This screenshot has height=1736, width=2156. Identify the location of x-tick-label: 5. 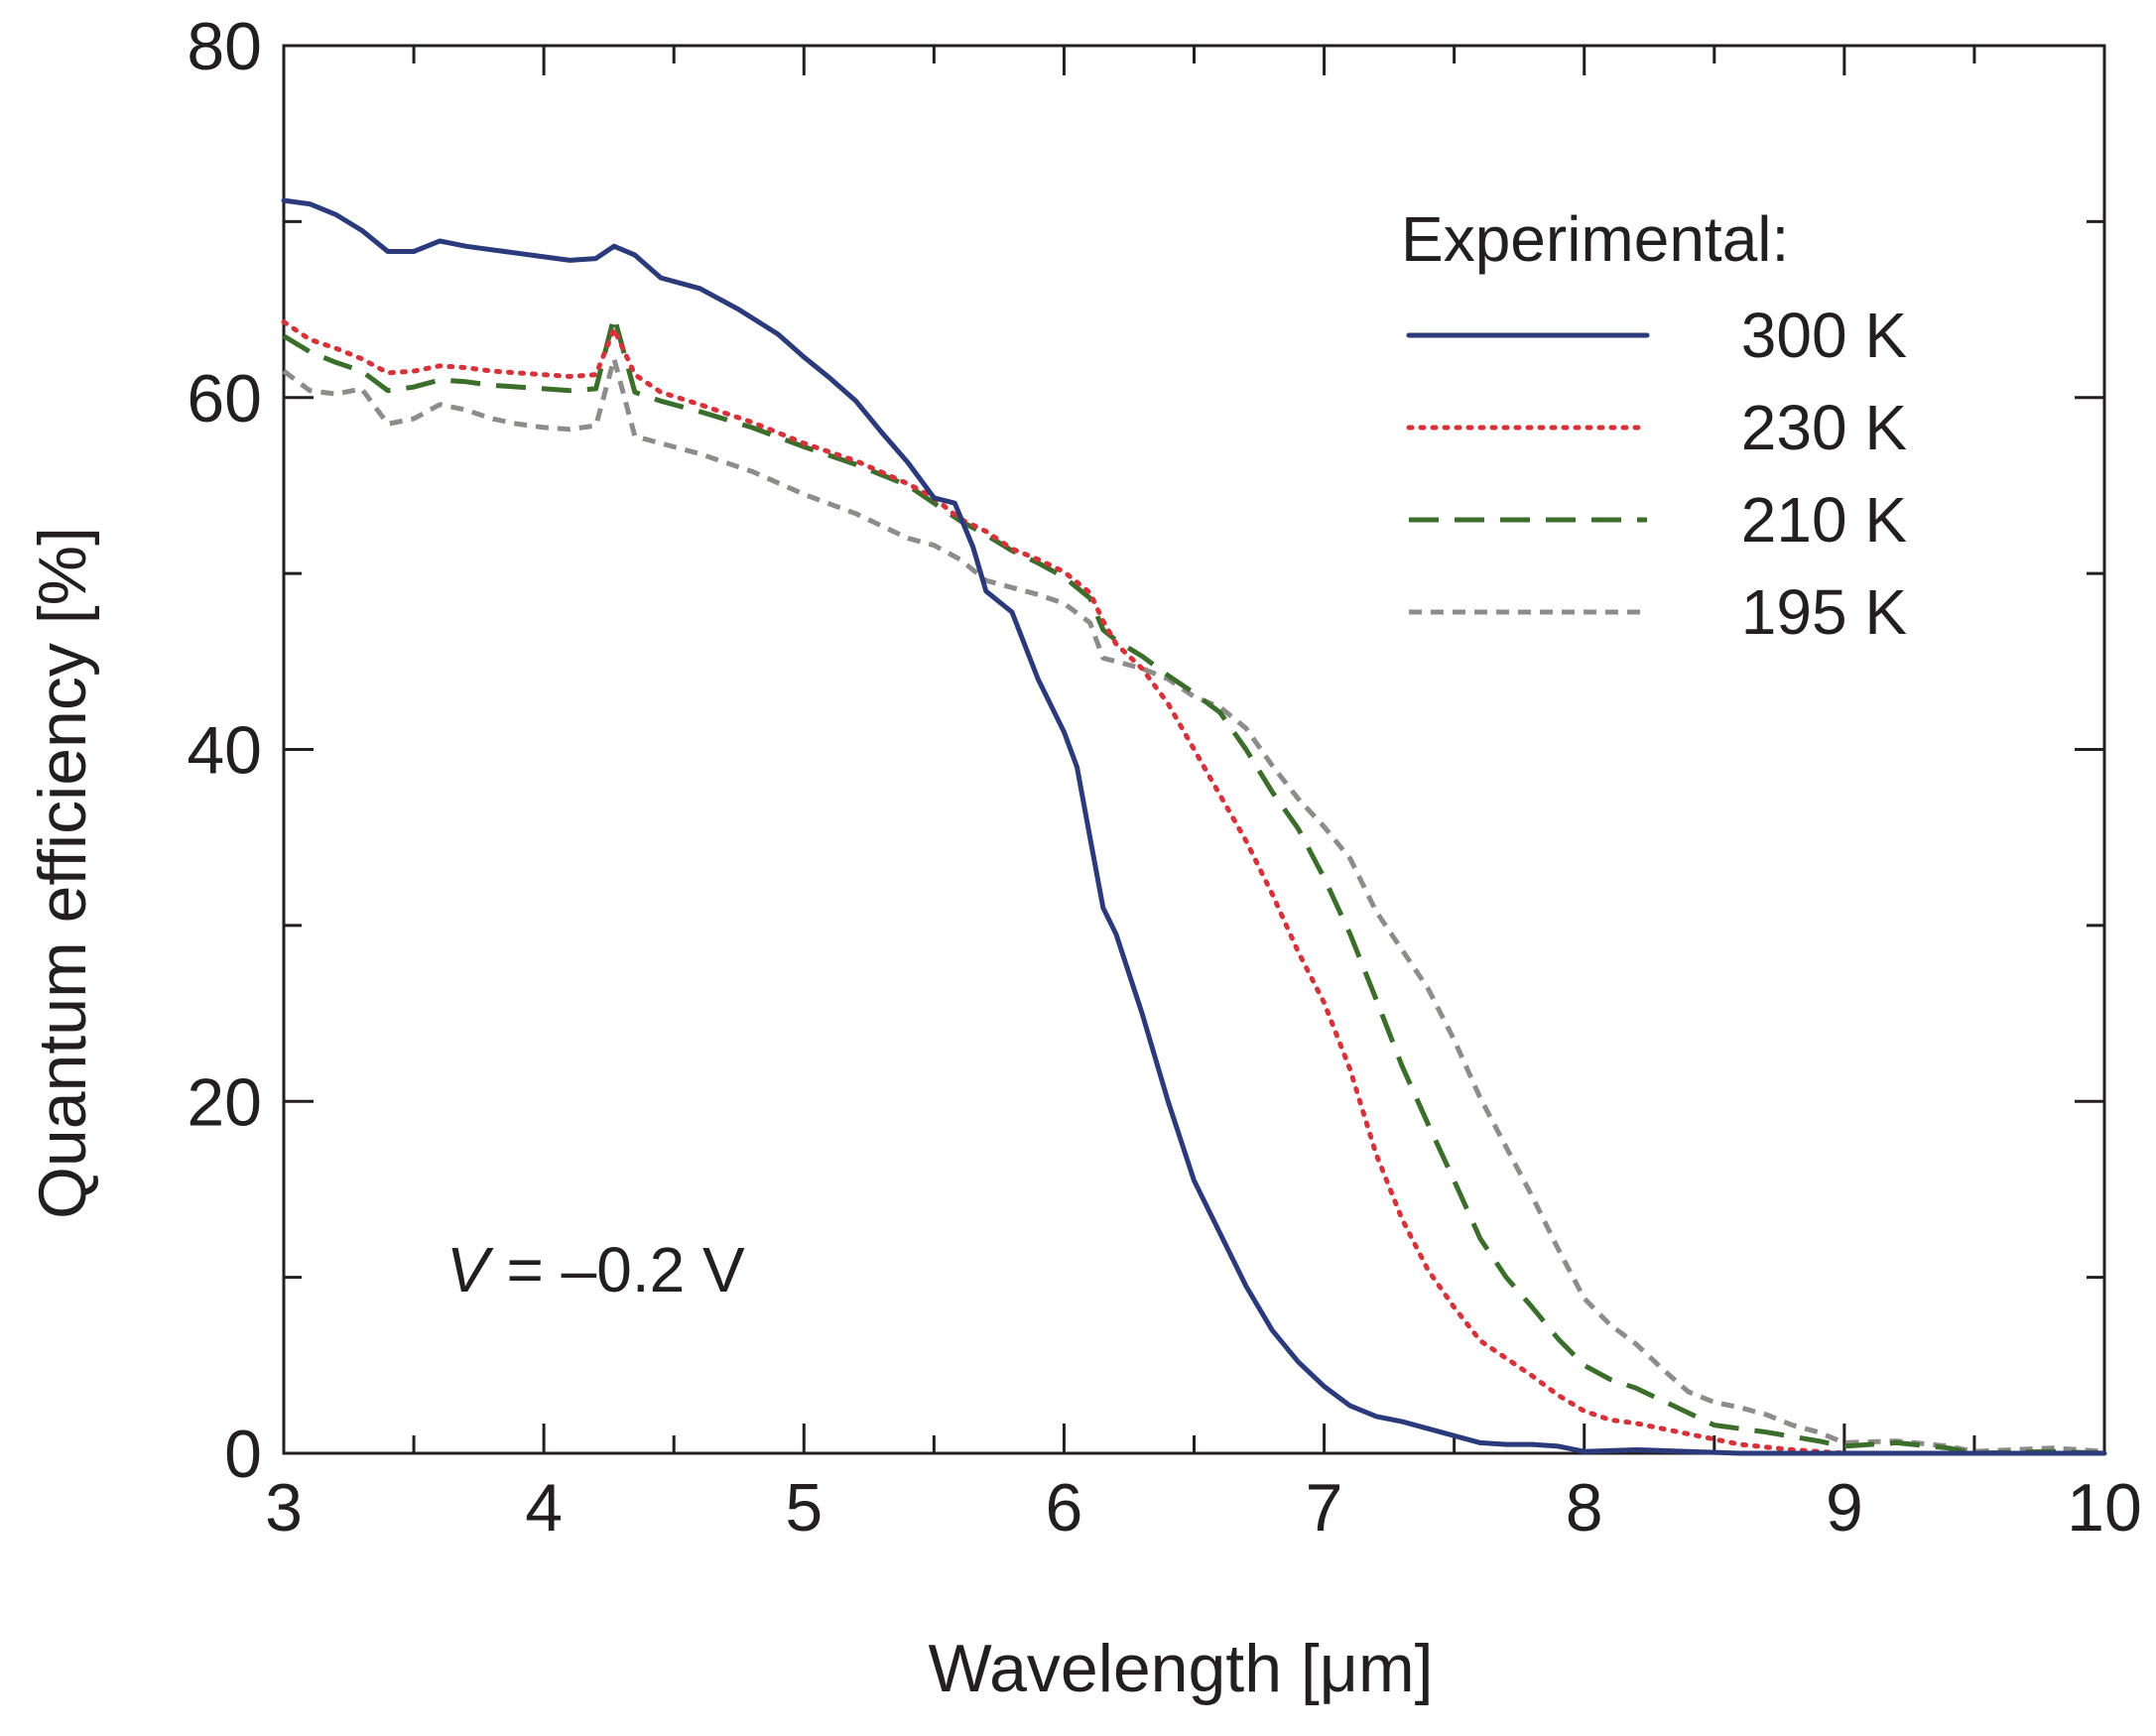
(804, 1508).